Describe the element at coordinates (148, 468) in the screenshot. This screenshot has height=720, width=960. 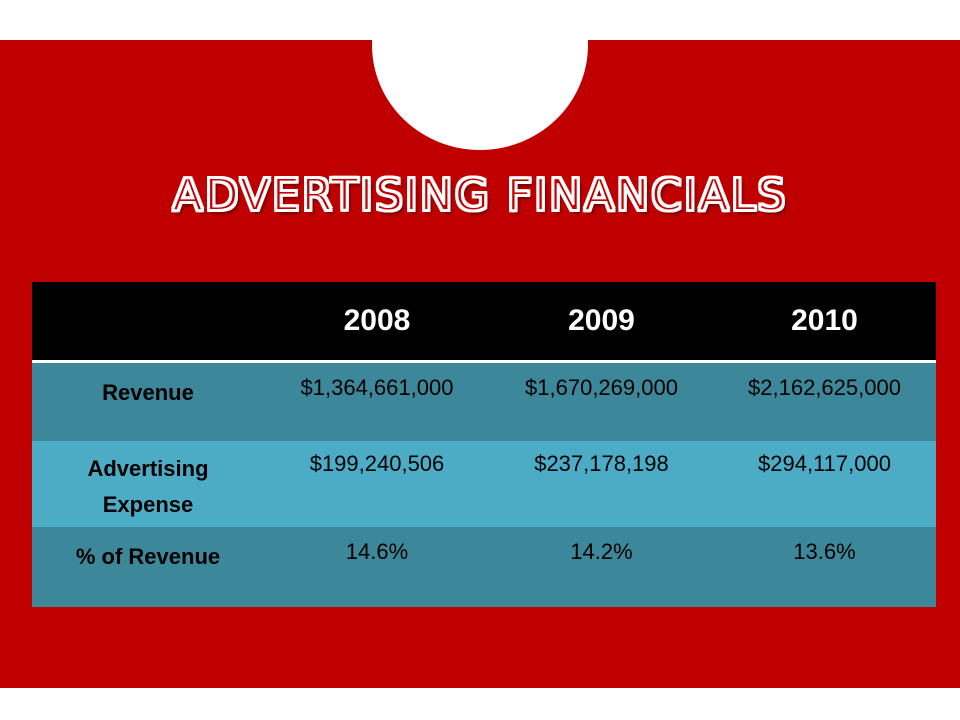
I see `row-label-line: Advertising` at that location.